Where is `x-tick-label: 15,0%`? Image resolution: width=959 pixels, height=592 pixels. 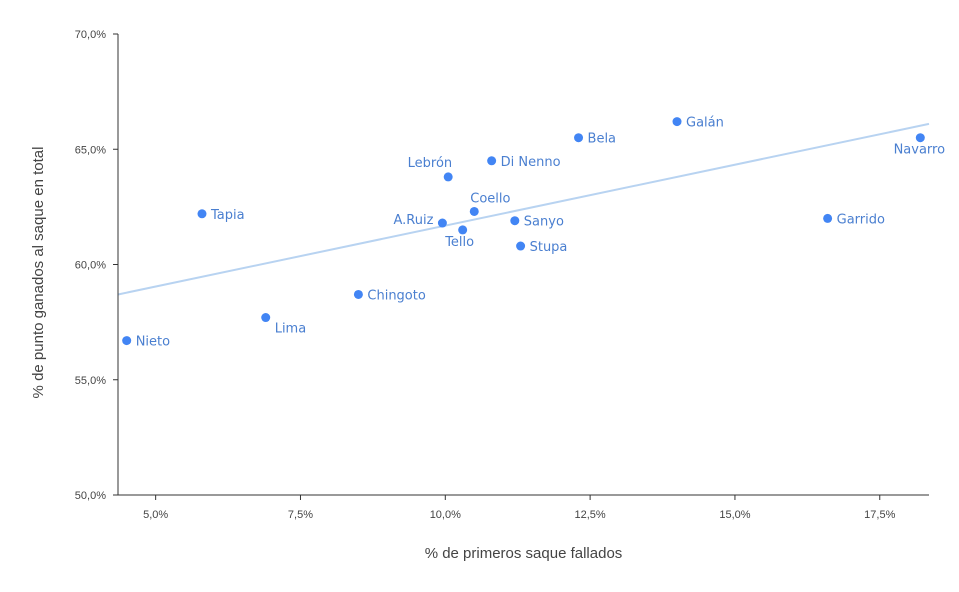 x-tick-label: 15,0% is located at coordinates (734, 515).